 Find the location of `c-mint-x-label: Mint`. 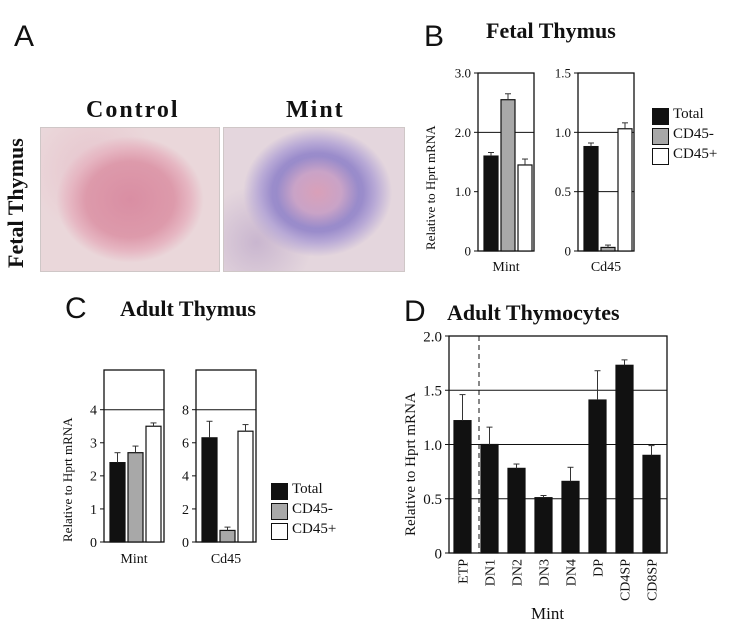

c-mint-x-label: Mint is located at coordinates (133, 559).